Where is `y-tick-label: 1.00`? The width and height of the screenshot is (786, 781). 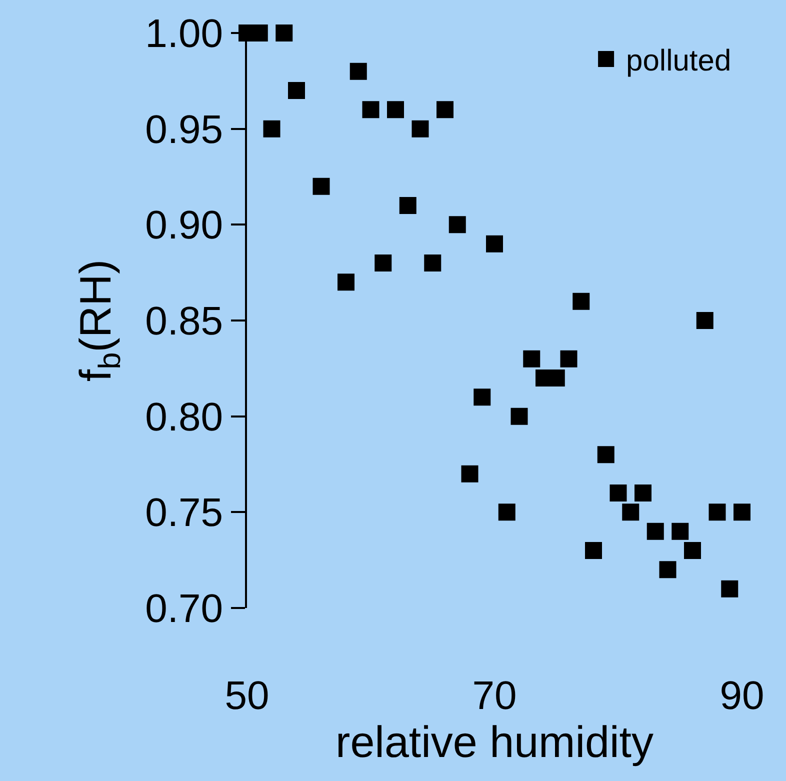 y-tick-label: 1.00 is located at coordinates (184, 34).